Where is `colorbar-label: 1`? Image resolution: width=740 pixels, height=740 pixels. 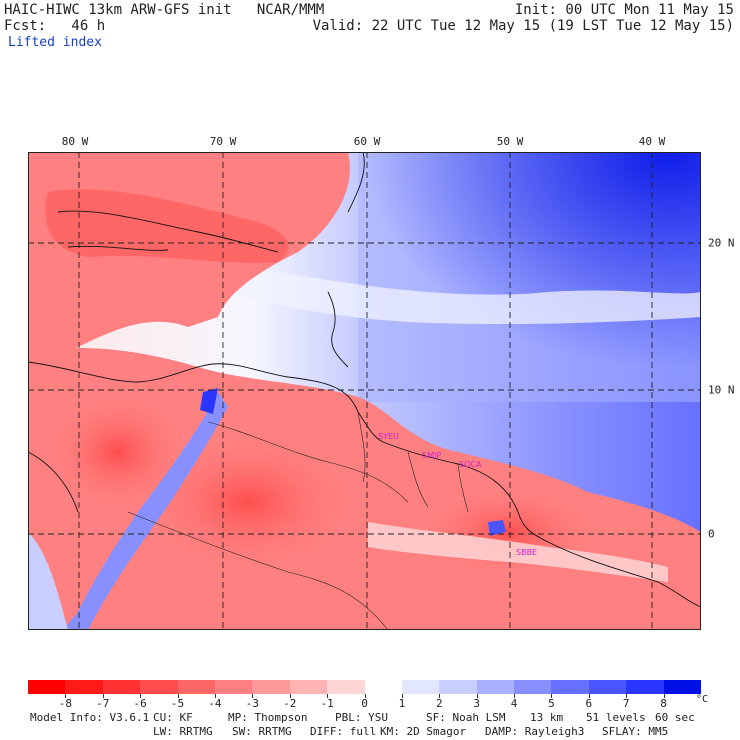
colorbar-label: 1 is located at coordinates (402, 703).